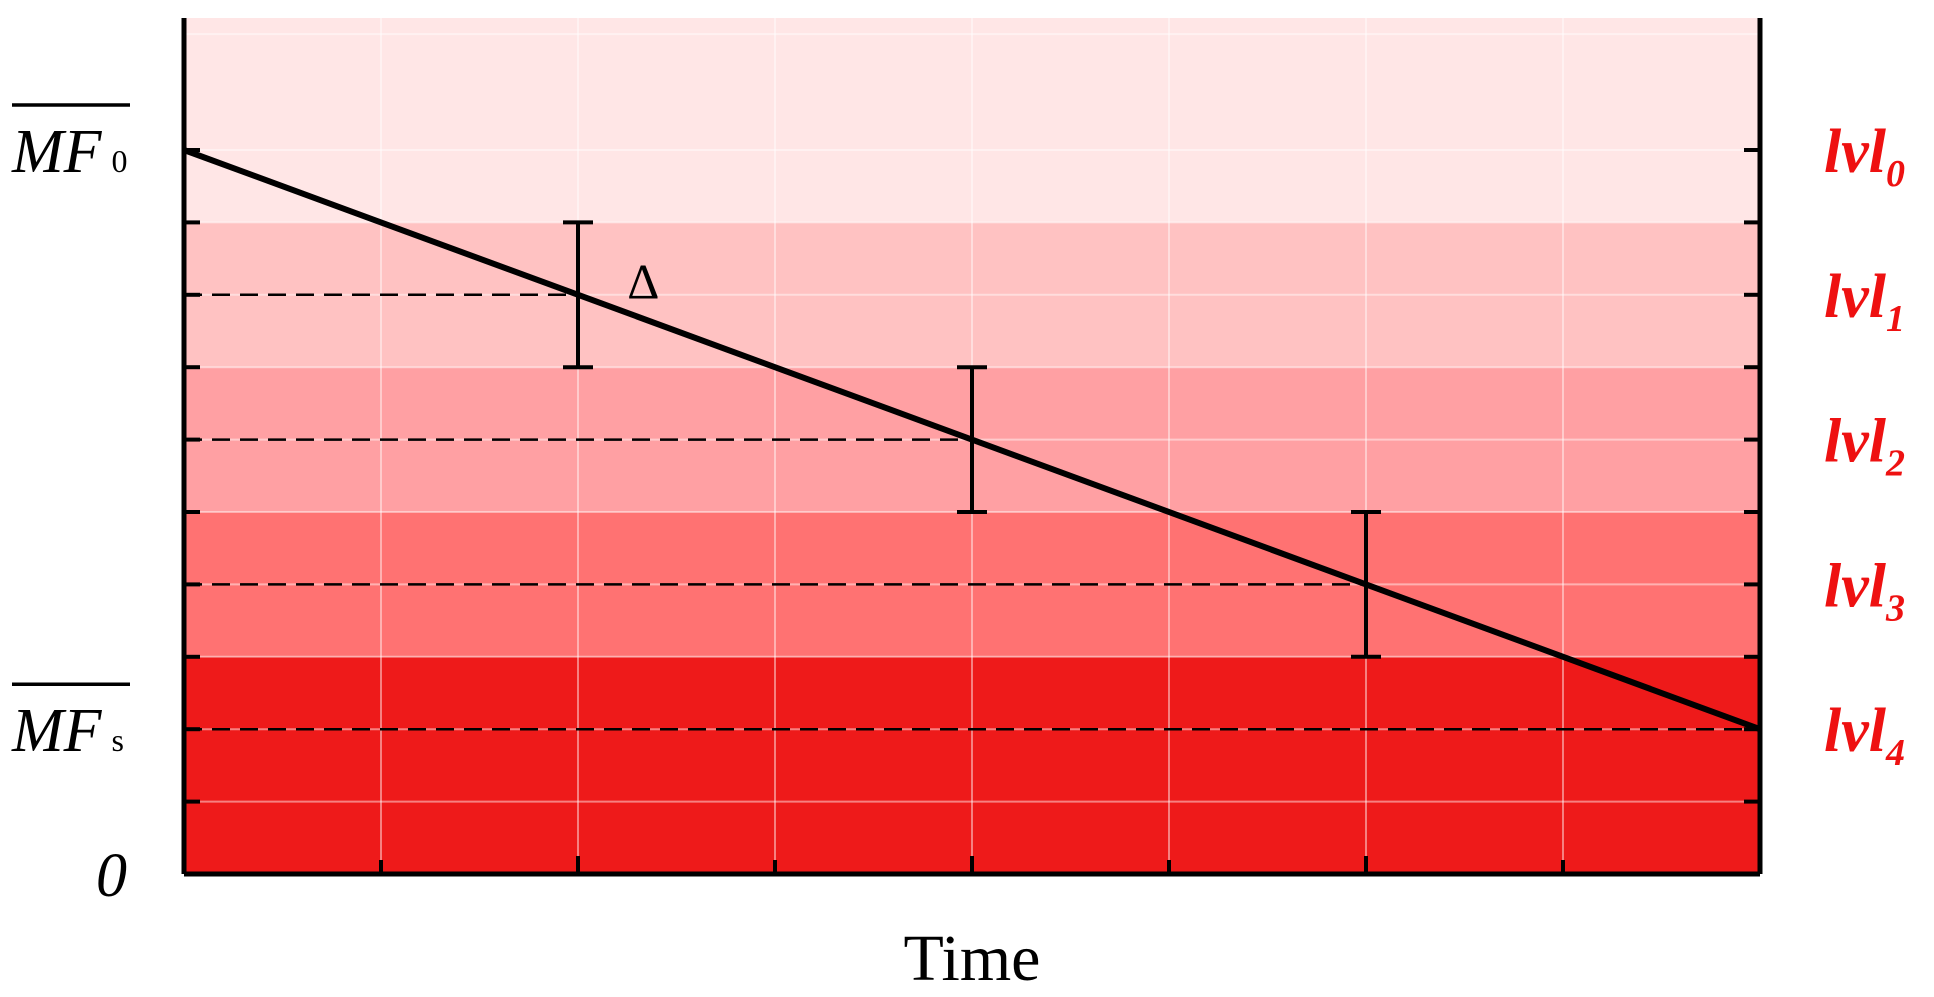 This screenshot has height=997, width=1934. I want to click on left-label-1: MF s, so click(67, 731).